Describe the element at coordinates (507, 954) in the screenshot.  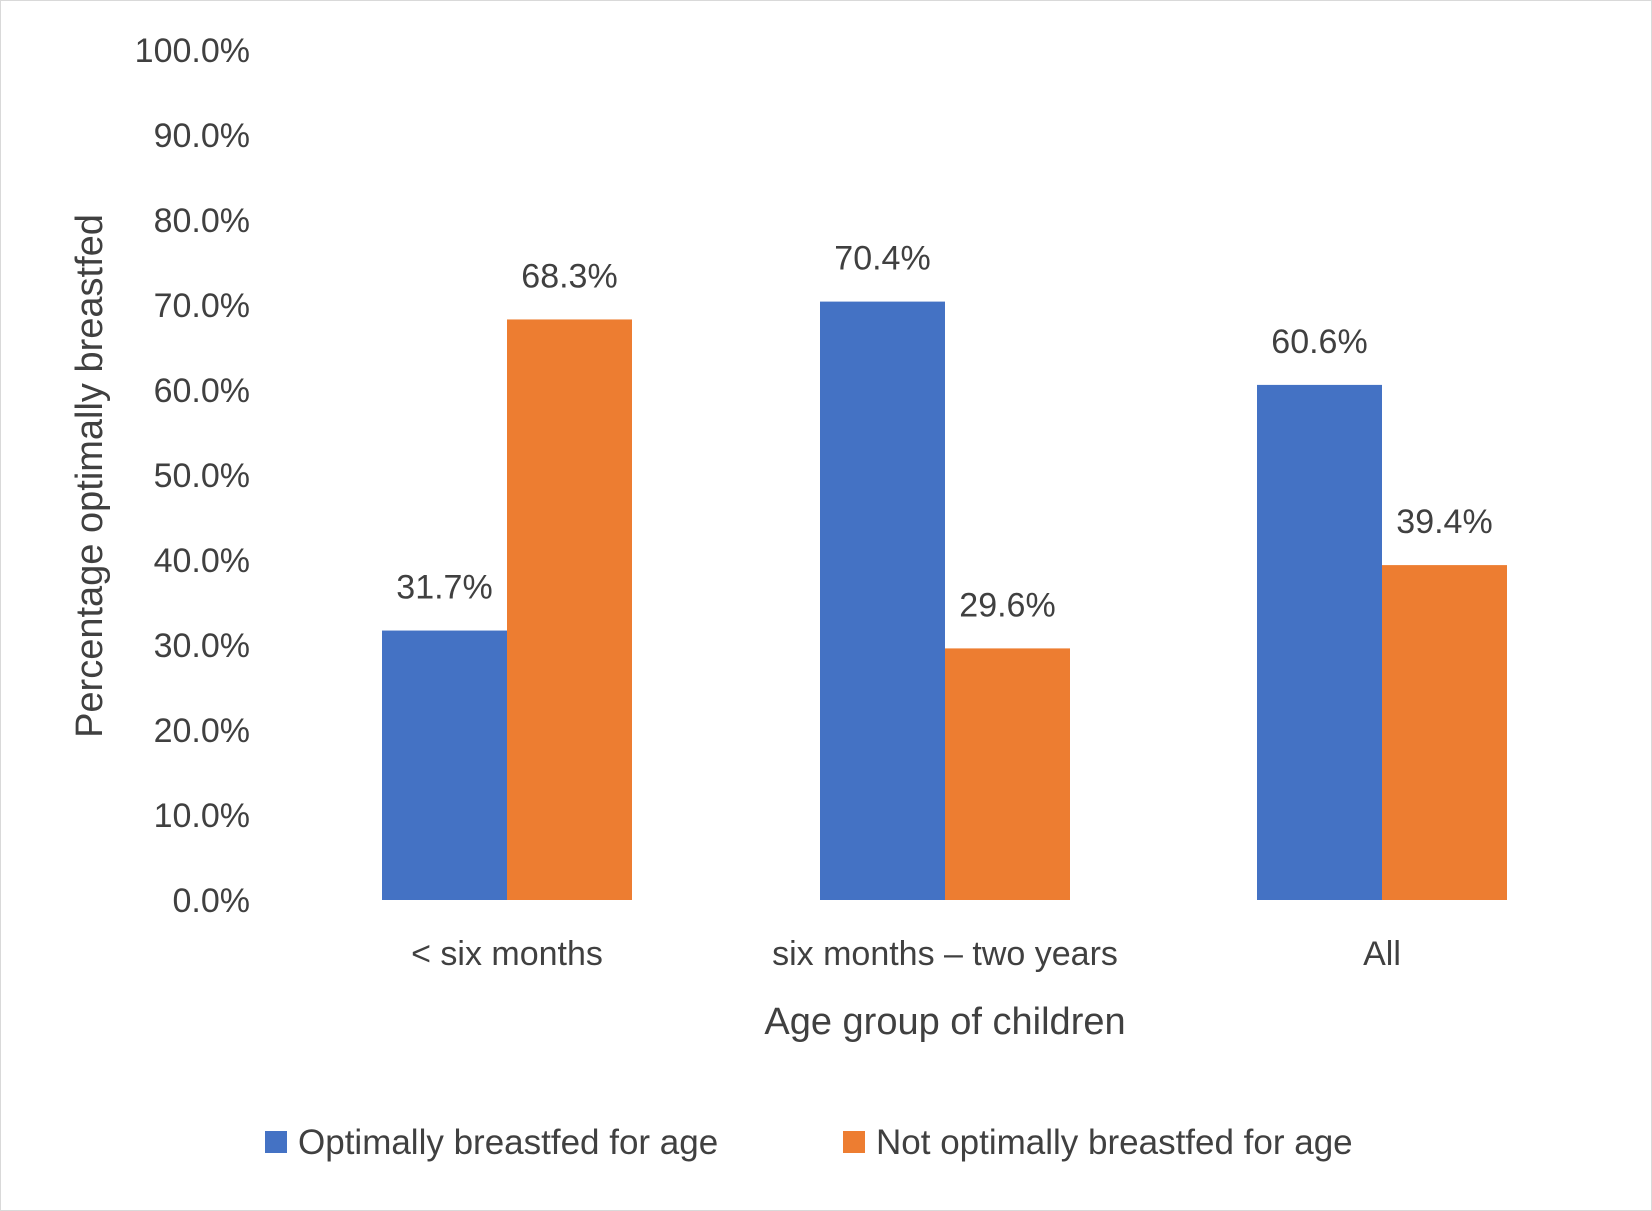
I see `category-label: < six months` at that location.